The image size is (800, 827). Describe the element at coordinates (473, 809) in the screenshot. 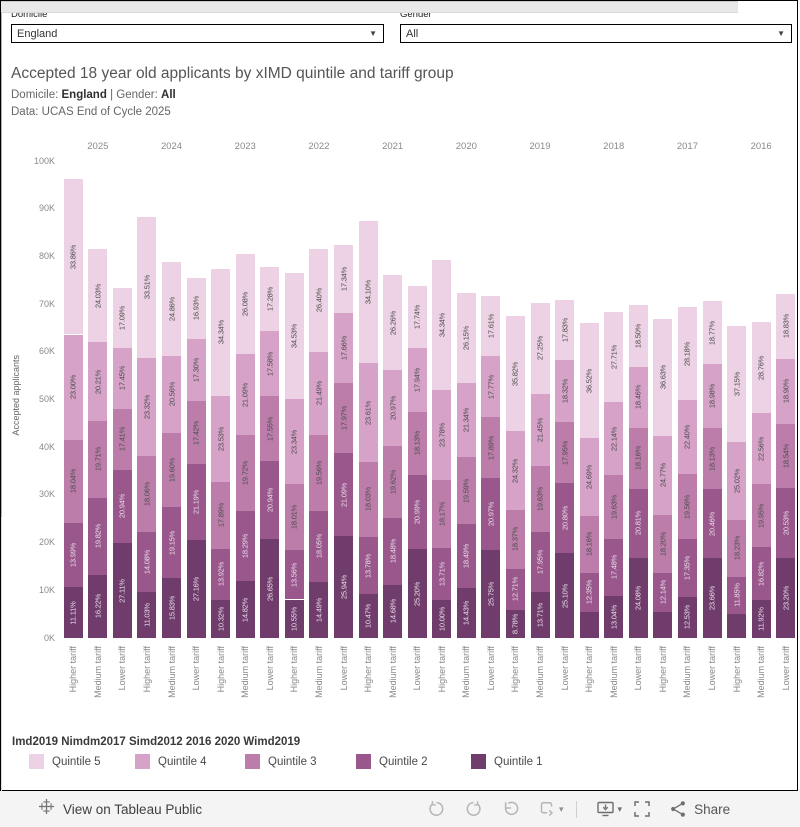

I see `redo-button` at that location.